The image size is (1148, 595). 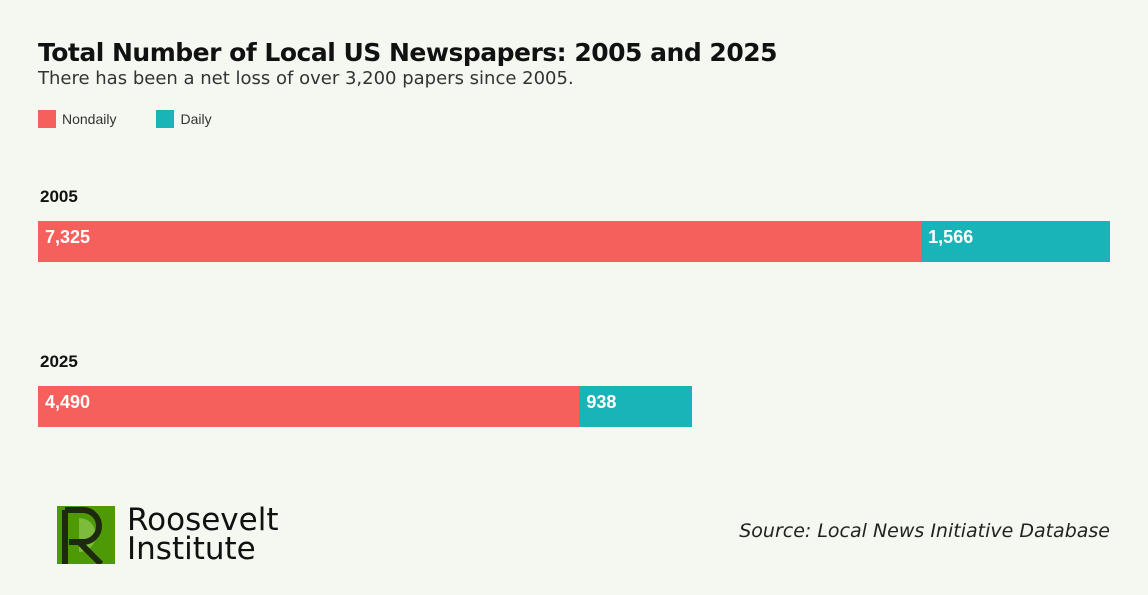 I want to click on bar-nondaily-2025, so click(x=309, y=406).